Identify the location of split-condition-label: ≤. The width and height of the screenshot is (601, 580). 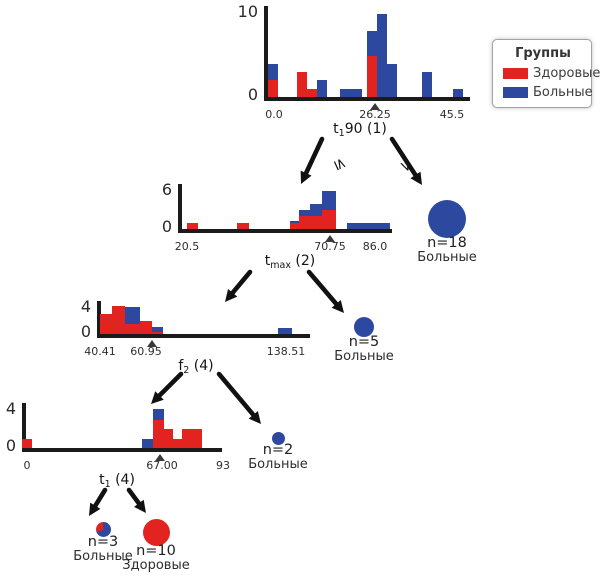
(340, 164).